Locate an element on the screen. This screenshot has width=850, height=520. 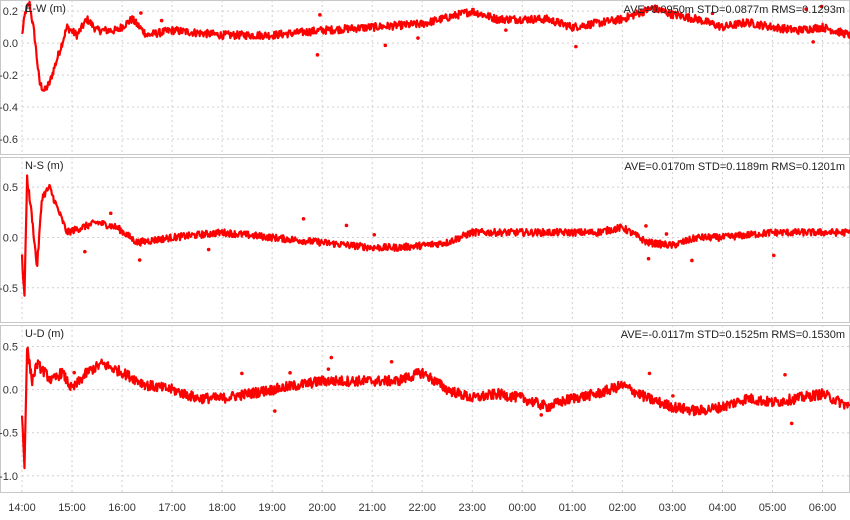
y-tick-label: -0.2 is located at coordinates (9, 76).